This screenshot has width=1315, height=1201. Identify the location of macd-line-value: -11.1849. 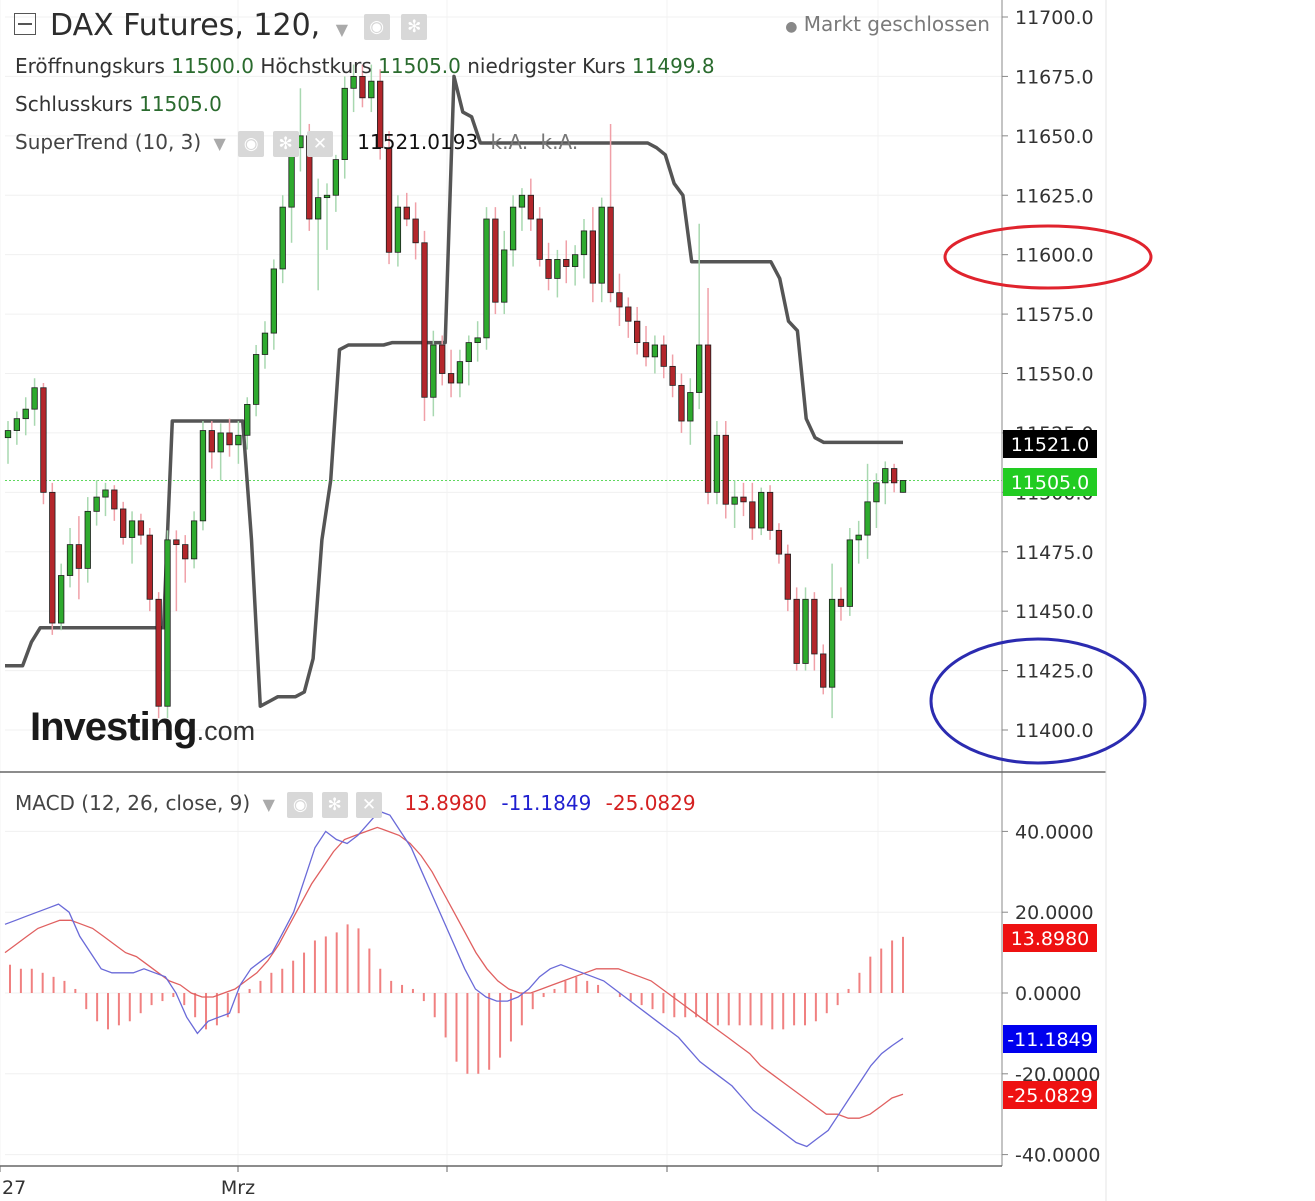
(546, 803).